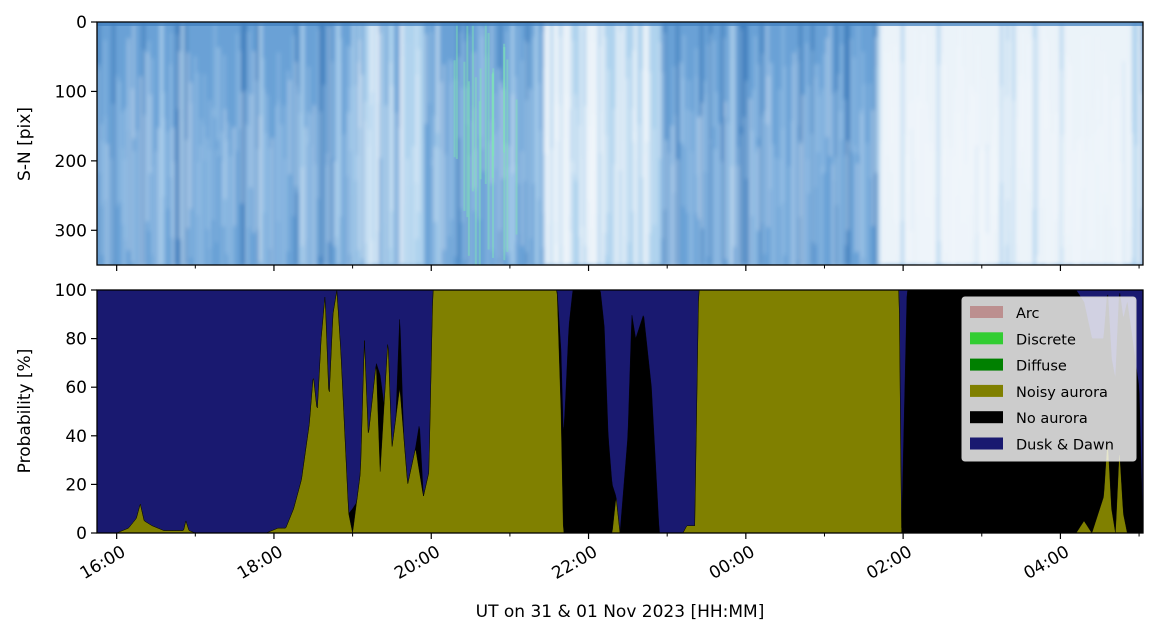  I want to click on probability-y-tick-label: 80, so click(76, 340).